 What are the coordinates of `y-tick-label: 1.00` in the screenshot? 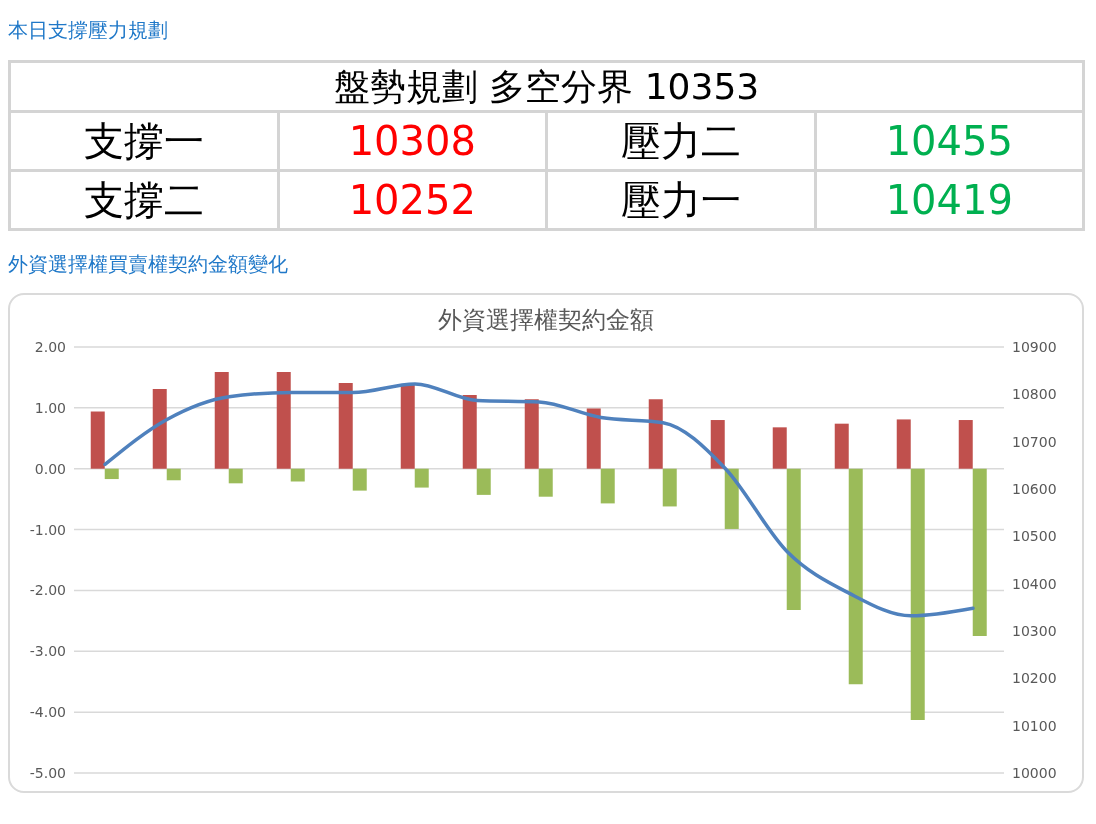 It's located at (50, 407).